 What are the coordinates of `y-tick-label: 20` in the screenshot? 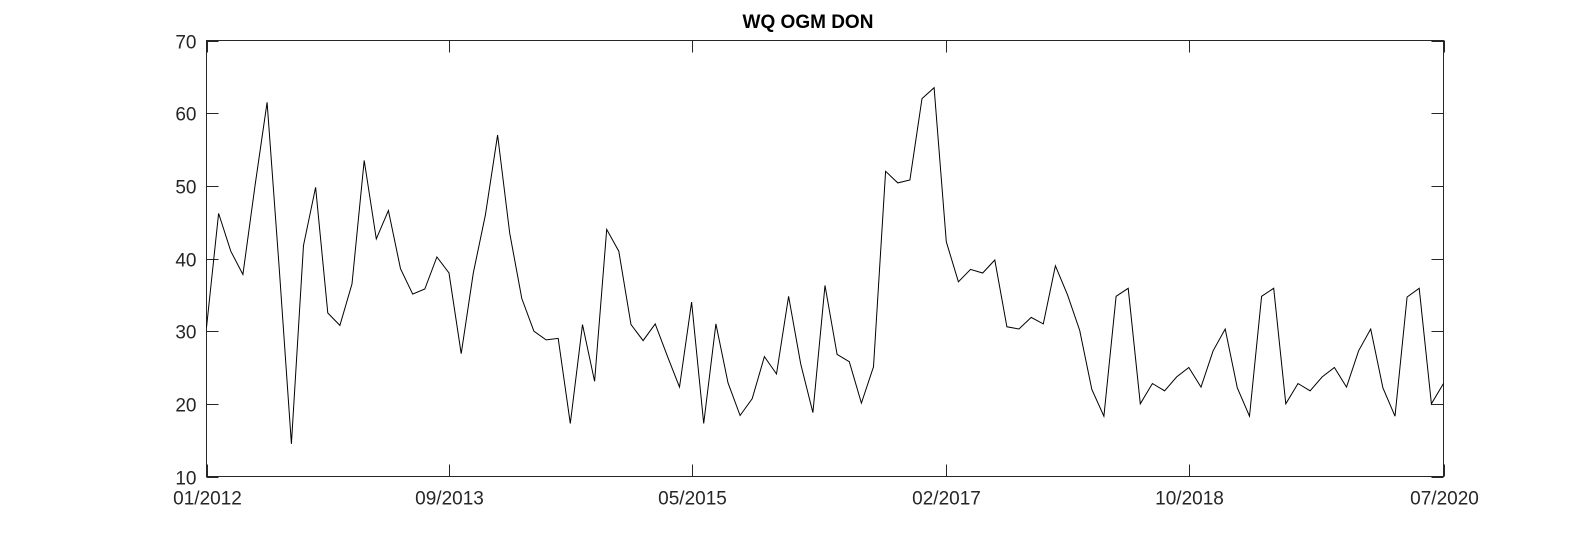 It's located at (185, 406).